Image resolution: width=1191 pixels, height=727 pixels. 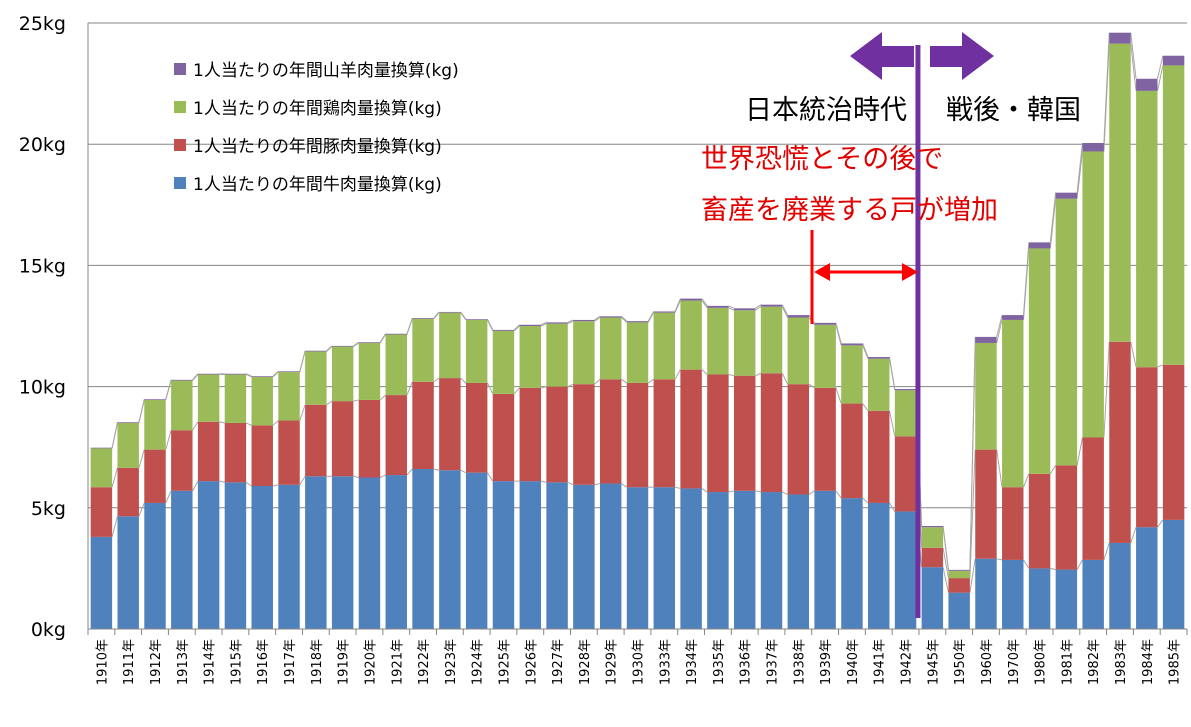 What do you see at coordinates (1094, 662) in the screenshot?
I see `x-tick-label: 1982年` at bounding box center [1094, 662].